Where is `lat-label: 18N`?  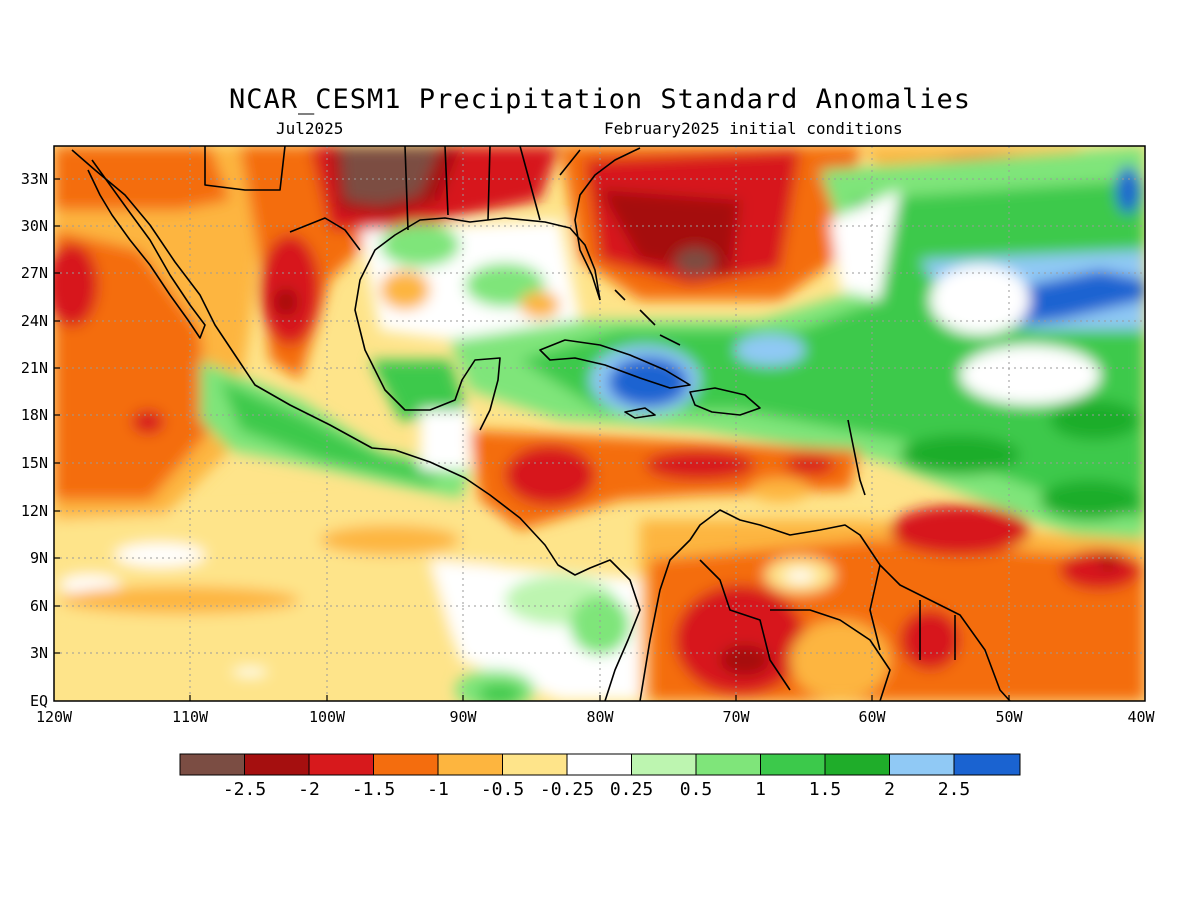 lat-label: 18N is located at coordinates (34, 415).